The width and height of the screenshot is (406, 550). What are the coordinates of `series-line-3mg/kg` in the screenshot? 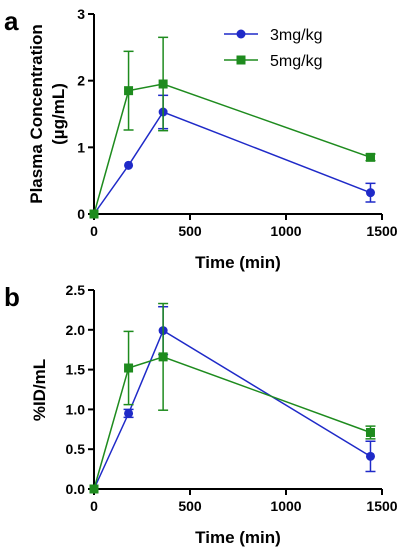 It's located at (232, 163).